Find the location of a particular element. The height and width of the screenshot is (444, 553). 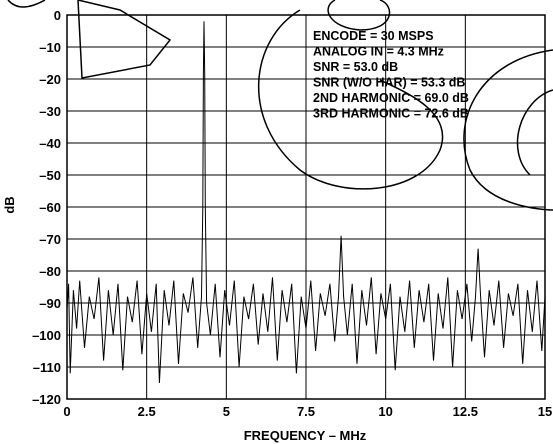

y-tick-label: 0 is located at coordinates (57, 15).